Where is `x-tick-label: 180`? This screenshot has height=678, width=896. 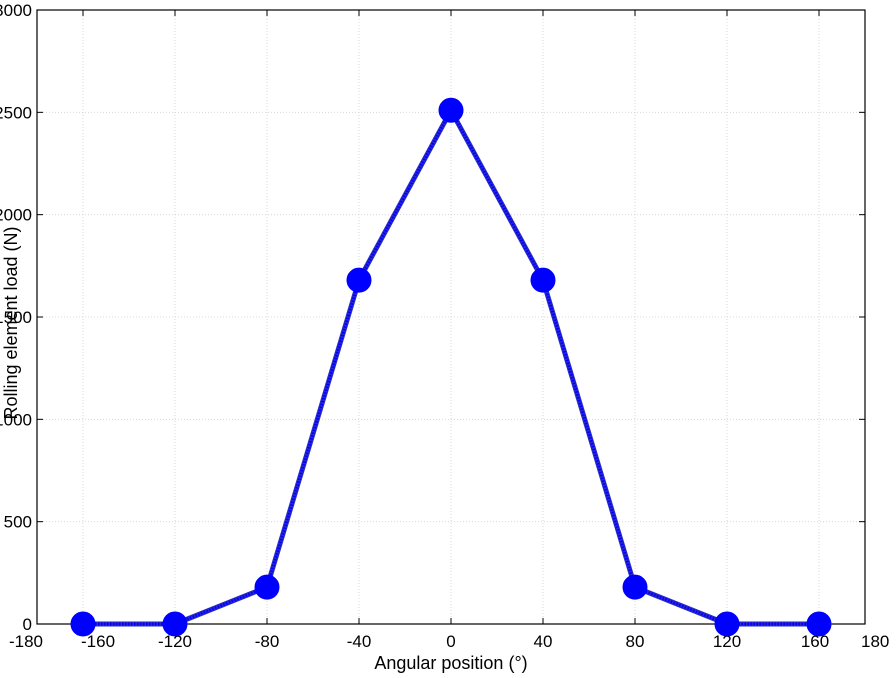
x-tick-label: 180 is located at coordinates (875, 641).